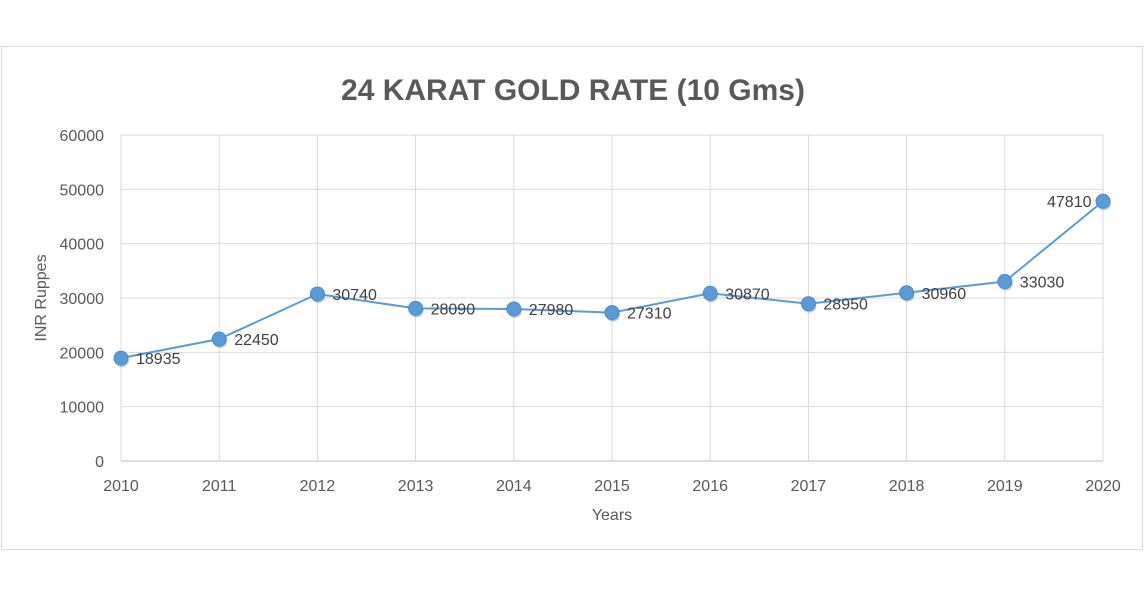  I want to click on x-tick-label-2020: 2020, so click(1103, 486).